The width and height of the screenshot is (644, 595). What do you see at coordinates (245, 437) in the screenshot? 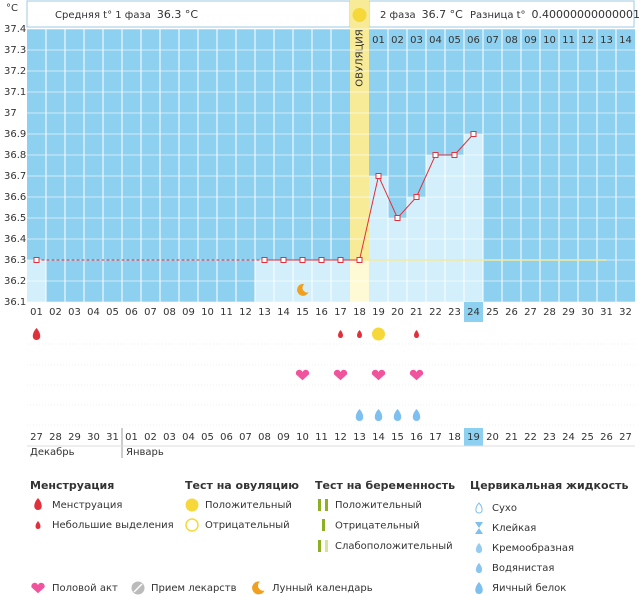
I see `date-label: 07` at bounding box center [245, 437].